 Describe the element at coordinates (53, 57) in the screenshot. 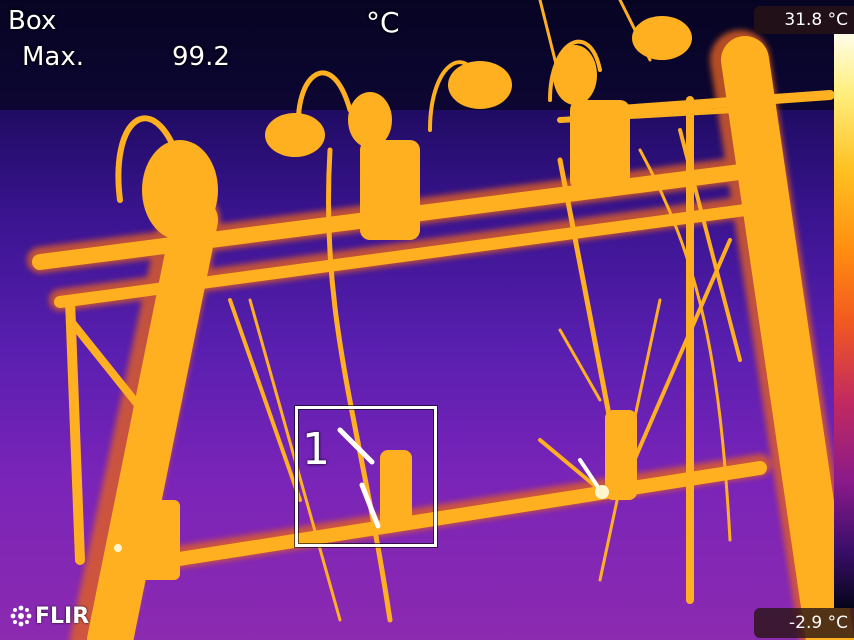

I see `measurement-name: Max.` at that location.